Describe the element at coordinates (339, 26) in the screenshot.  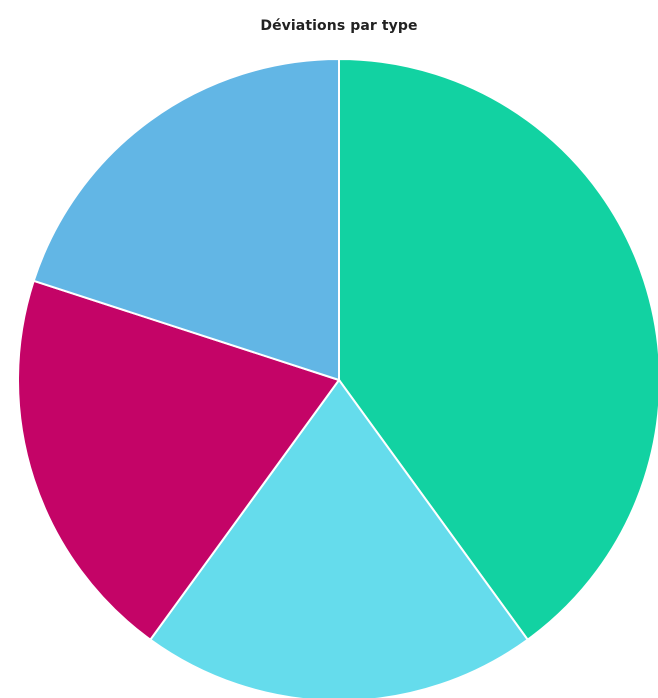
I see `chart-title: Déviations par type` at that location.